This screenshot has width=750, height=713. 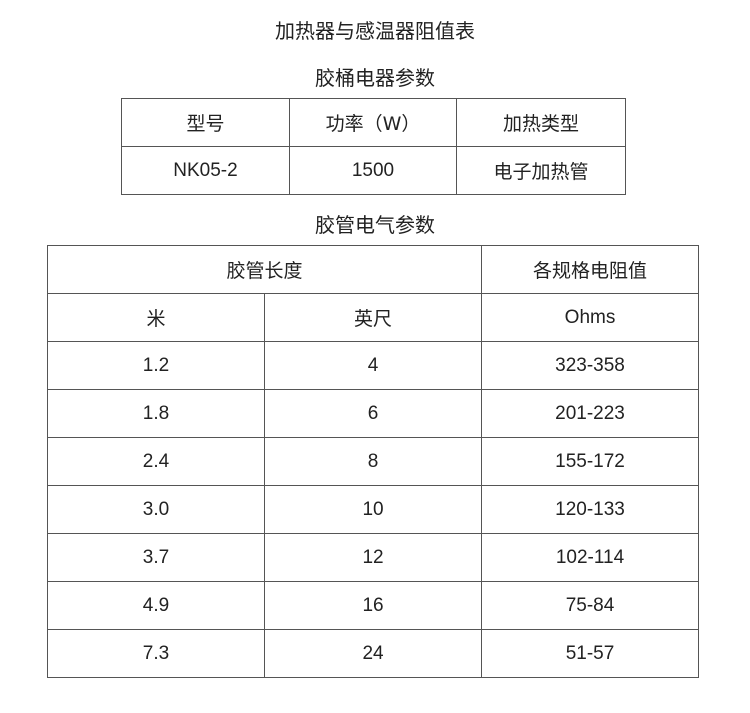 I want to click on cell-meters: 1.2, so click(x=156, y=365).